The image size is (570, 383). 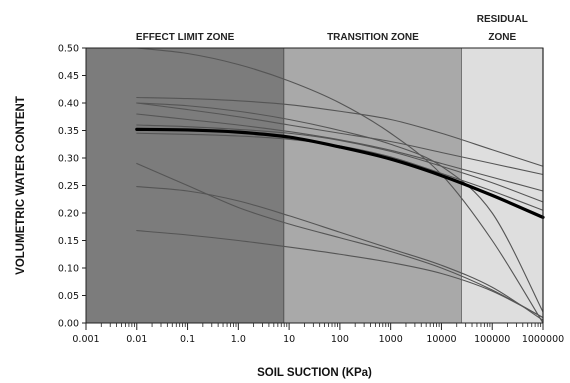 What do you see at coordinates (289, 339) in the screenshot?
I see `x-tick-label: 10` at bounding box center [289, 339].